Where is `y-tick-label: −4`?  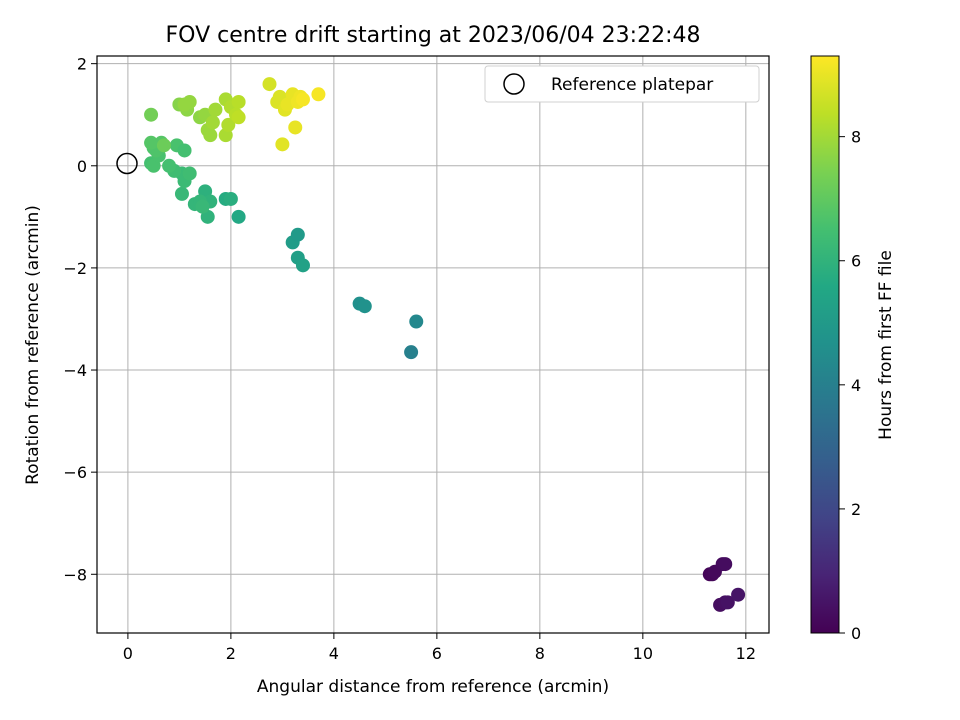
y-tick-label: −4 is located at coordinates (75, 370).